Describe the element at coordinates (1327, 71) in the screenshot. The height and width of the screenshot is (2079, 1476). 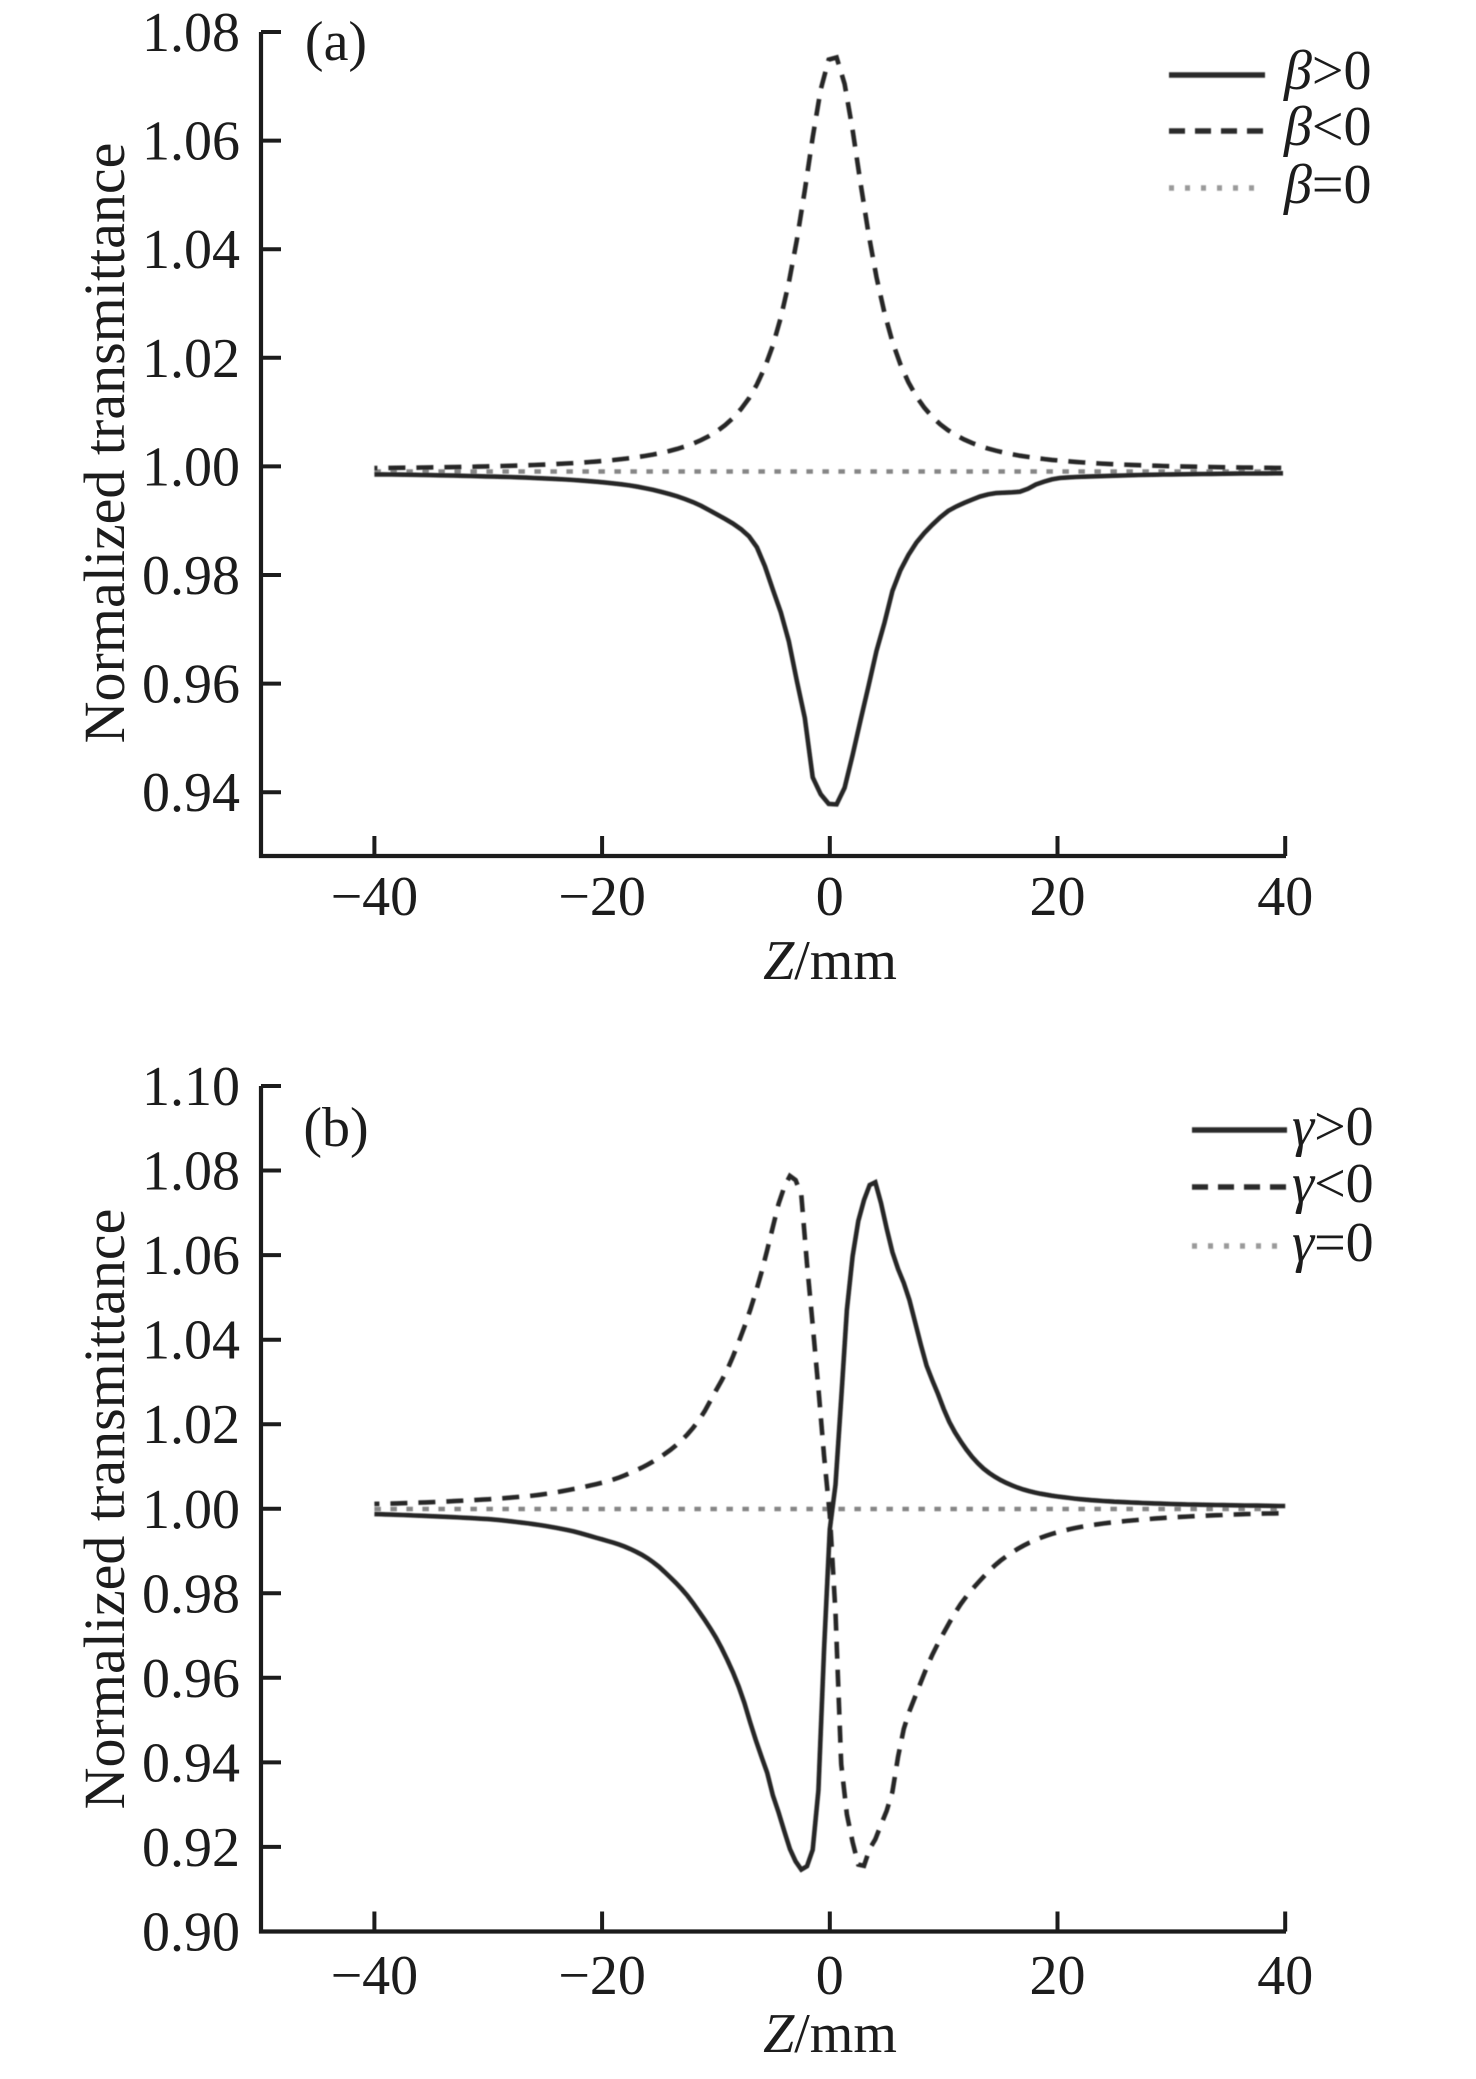
I see `svg-text: β>0` at that location.